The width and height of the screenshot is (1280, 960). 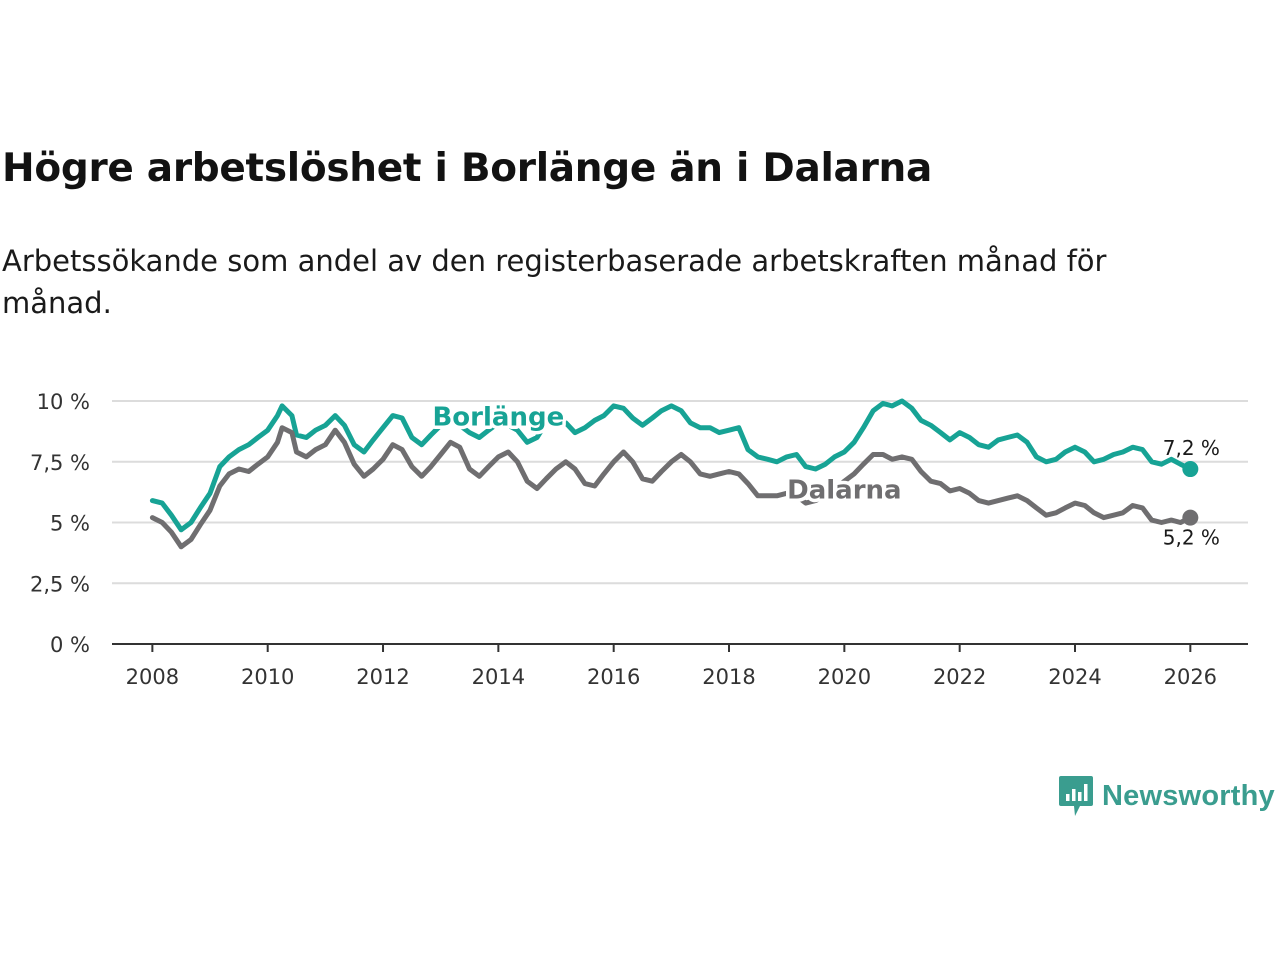 I want to click on x-tick-label: 2022, so click(x=959, y=677).